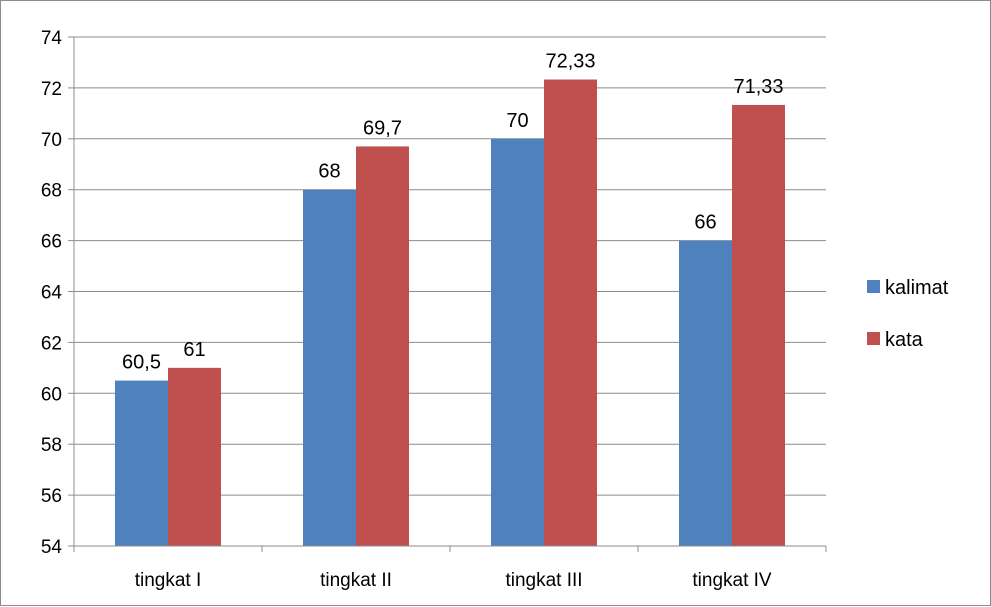  I want to click on legend-label-kalimat: kalimat, so click(917, 288).